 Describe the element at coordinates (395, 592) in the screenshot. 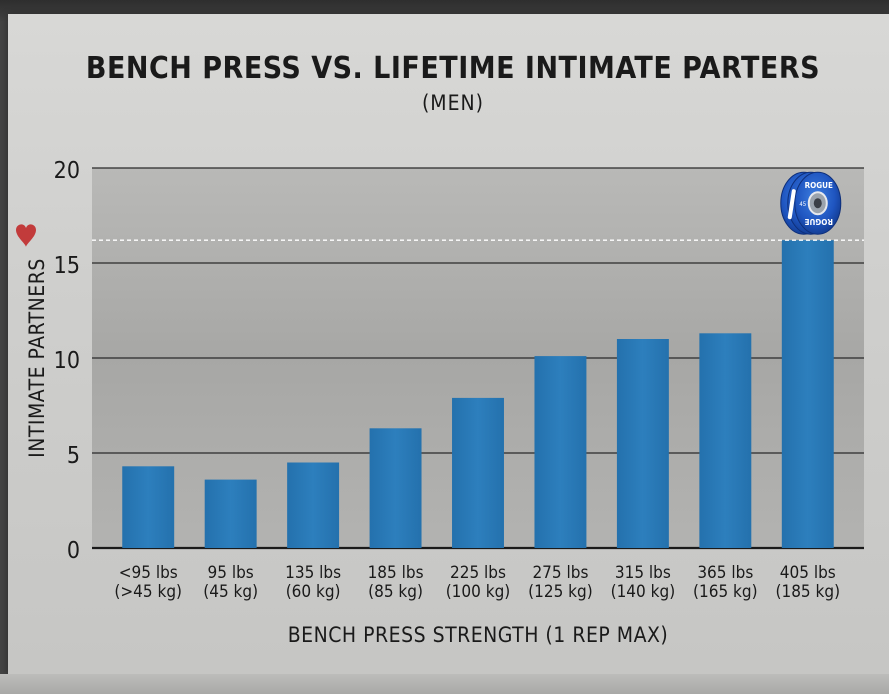

I see `x-tick-label: (85 kg)` at that location.